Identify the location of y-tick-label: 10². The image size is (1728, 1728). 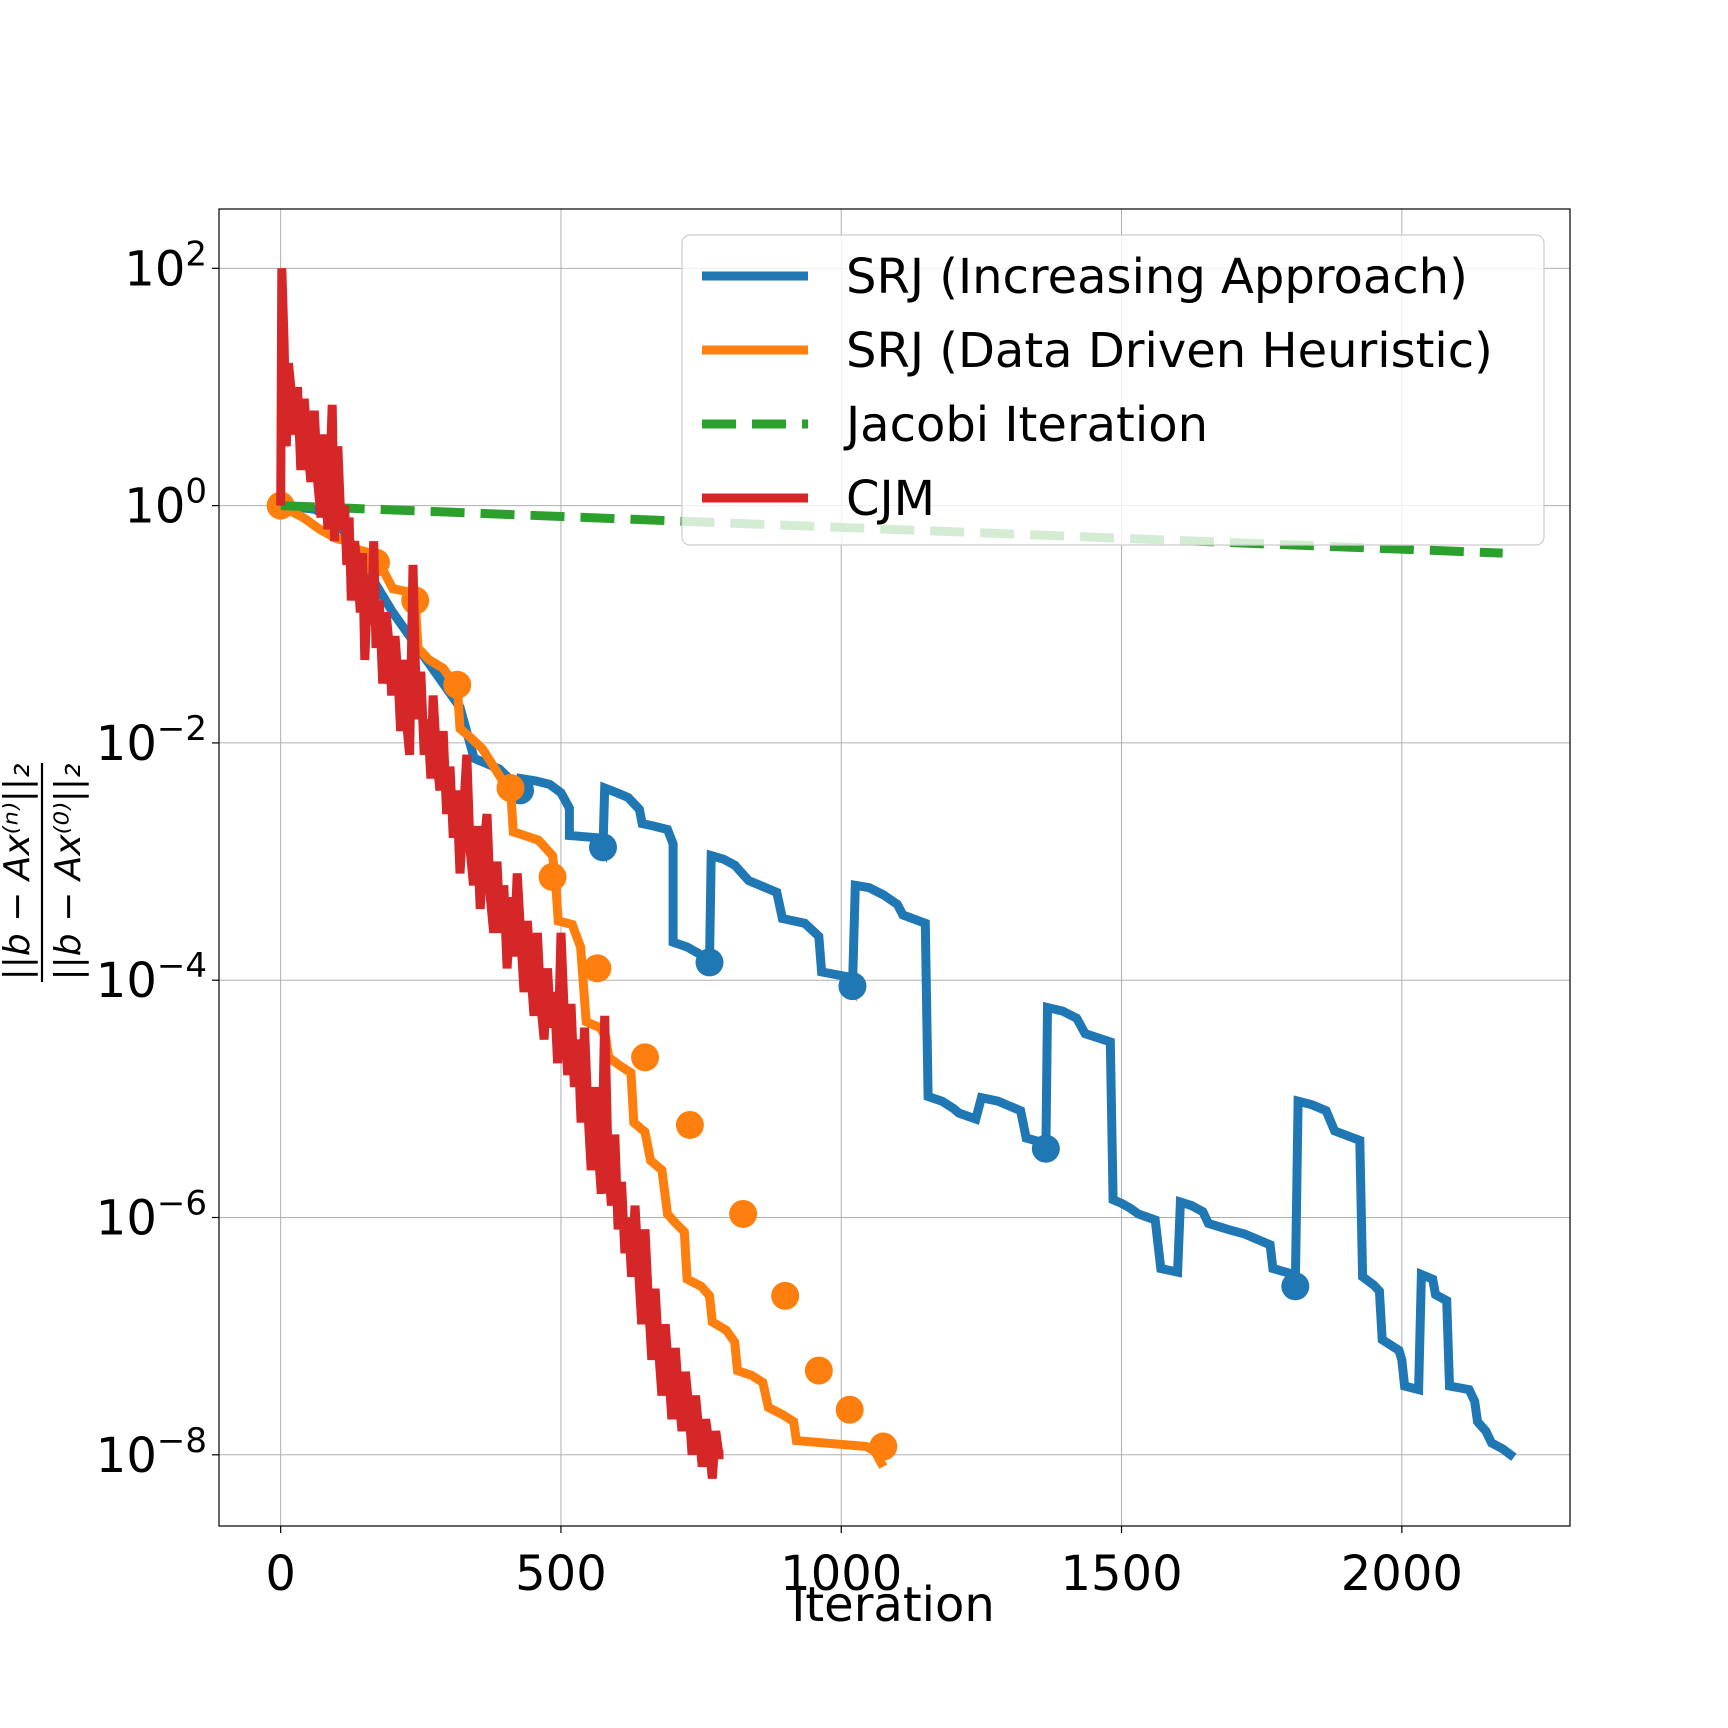
(165, 265).